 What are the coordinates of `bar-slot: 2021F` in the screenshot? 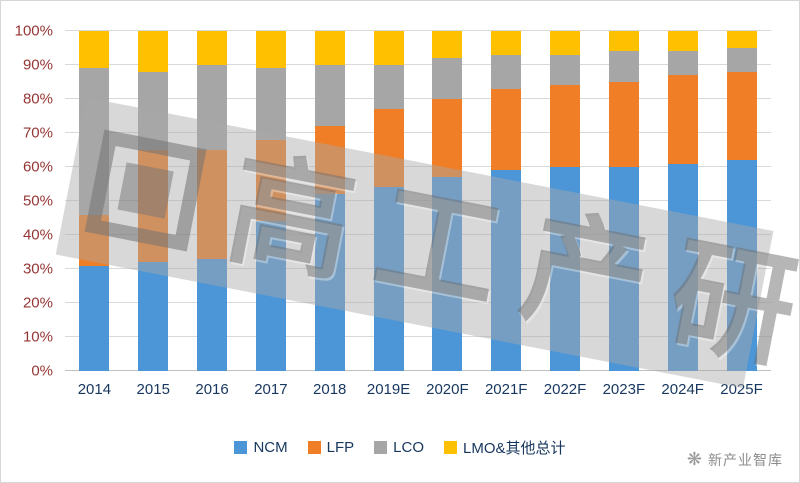 It's located at (506, 214).